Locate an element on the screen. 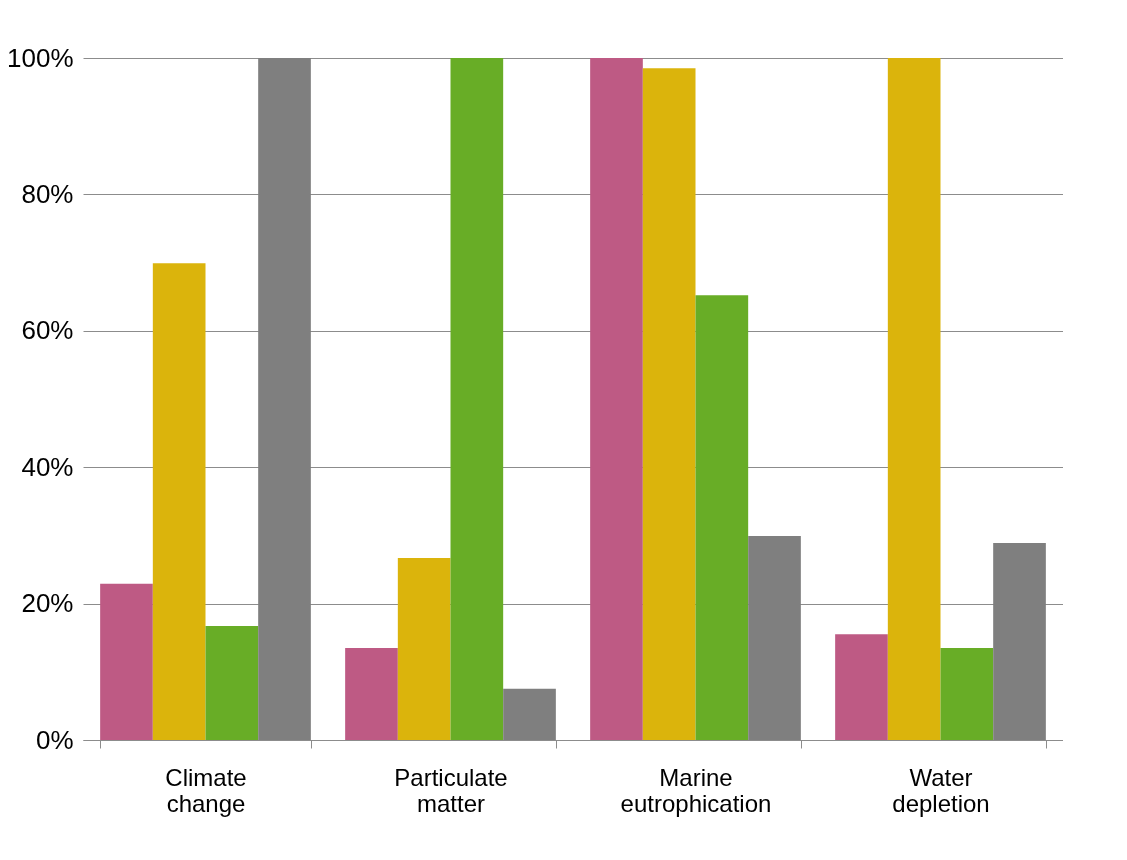 The height and width of the screenshot is (860, 1127). y-tick-label: 20% is located at coordinates (47, 603).